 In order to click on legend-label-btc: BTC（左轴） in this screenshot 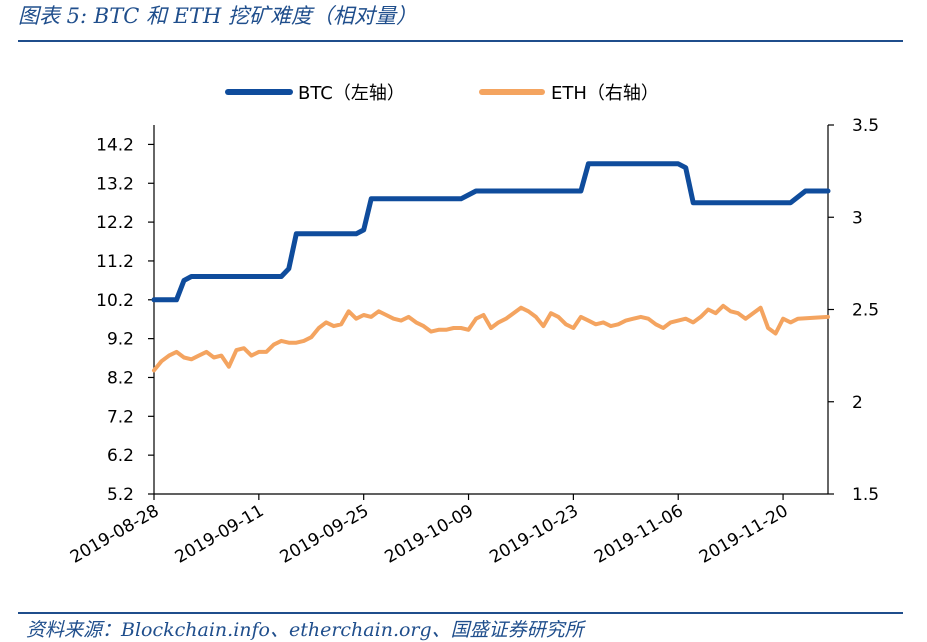, I will do `click(351, 93)`.